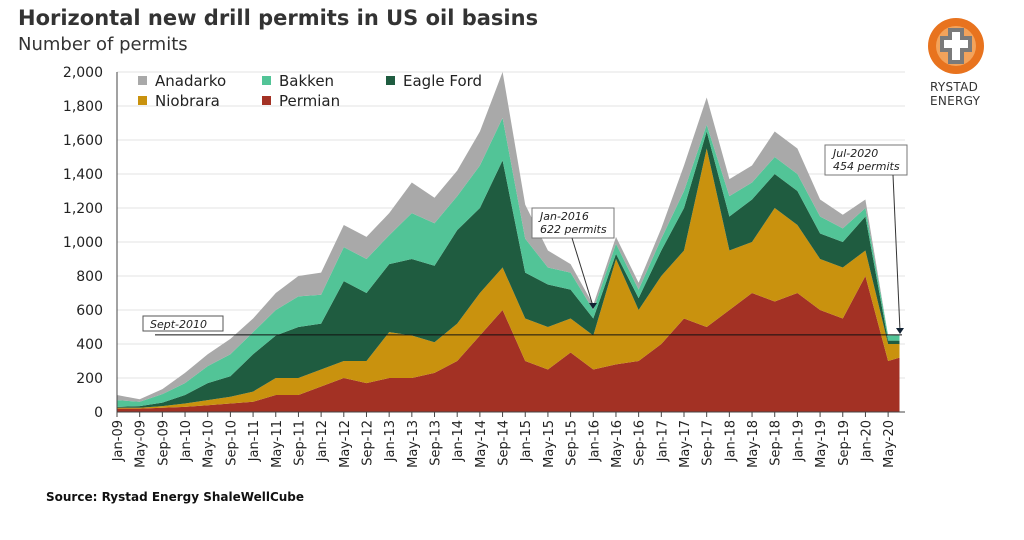  I want to click on x-tick-label: May-20, so click(889, 444).